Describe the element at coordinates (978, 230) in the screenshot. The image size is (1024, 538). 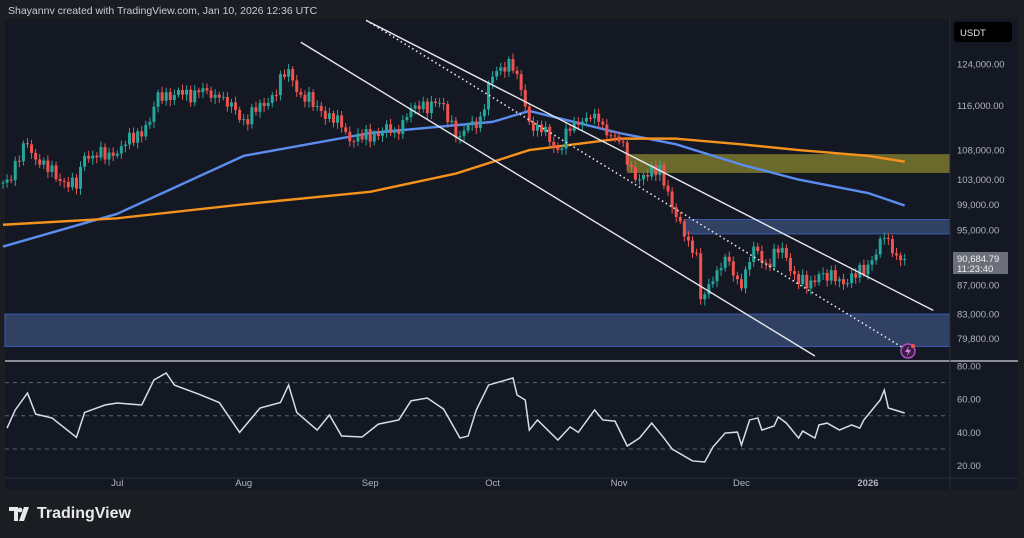
I see `price-tick: 95,000.00` at that location.